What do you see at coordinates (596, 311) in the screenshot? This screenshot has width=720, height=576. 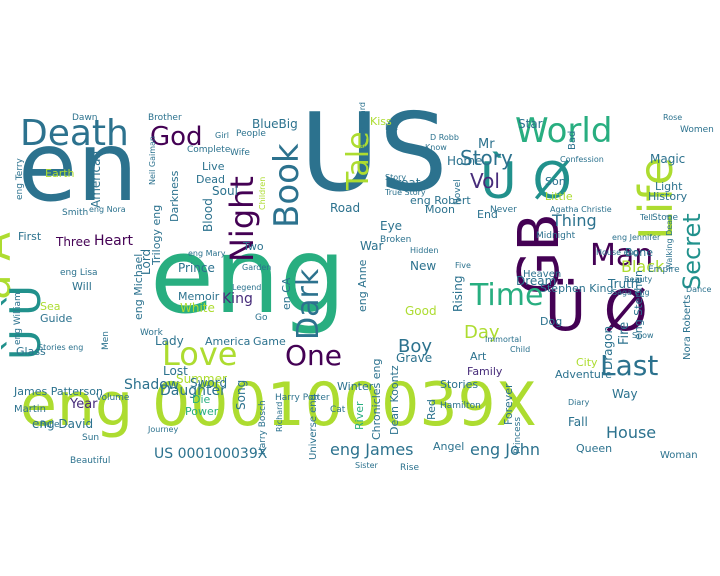 I see `cloud-word: Ü Ø` at bounding box center [596, 311].